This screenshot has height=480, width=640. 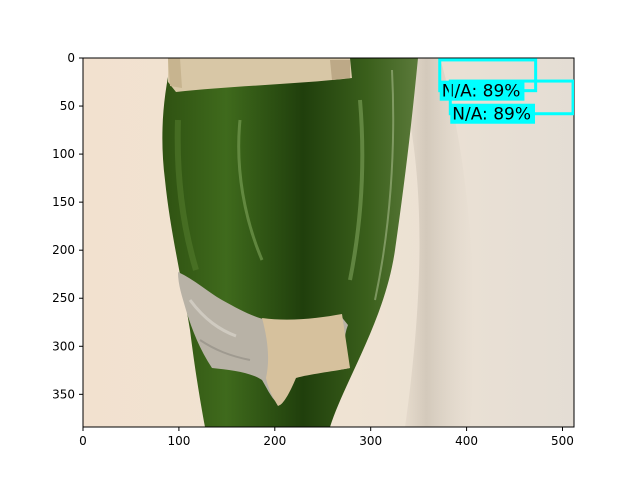 What do you see at coordinates (67, 226) in the screenshot?
I see `y-axis: 0 50 100 150 200 250 300 350` at bounding box center [67, 226].